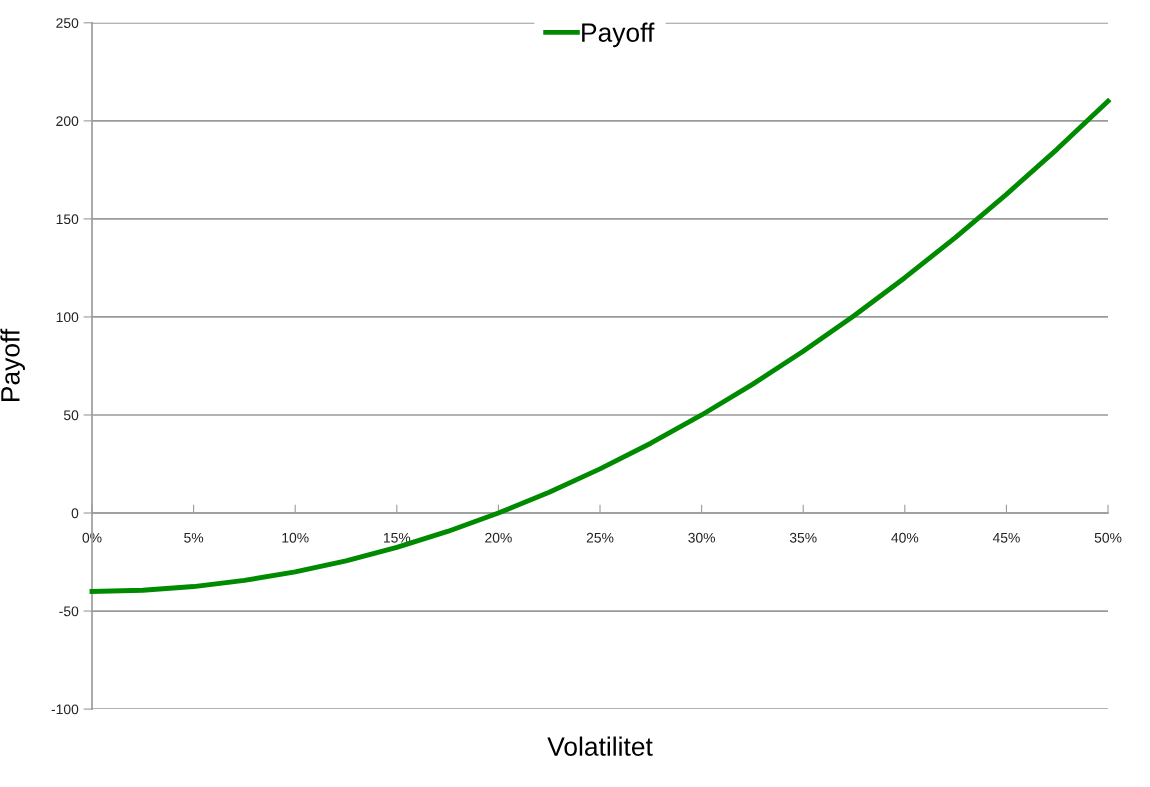 Image resolution: width=1150 pixels, height=787 pixels. I want to click on y-tick-label: 0, so click(75, 513).